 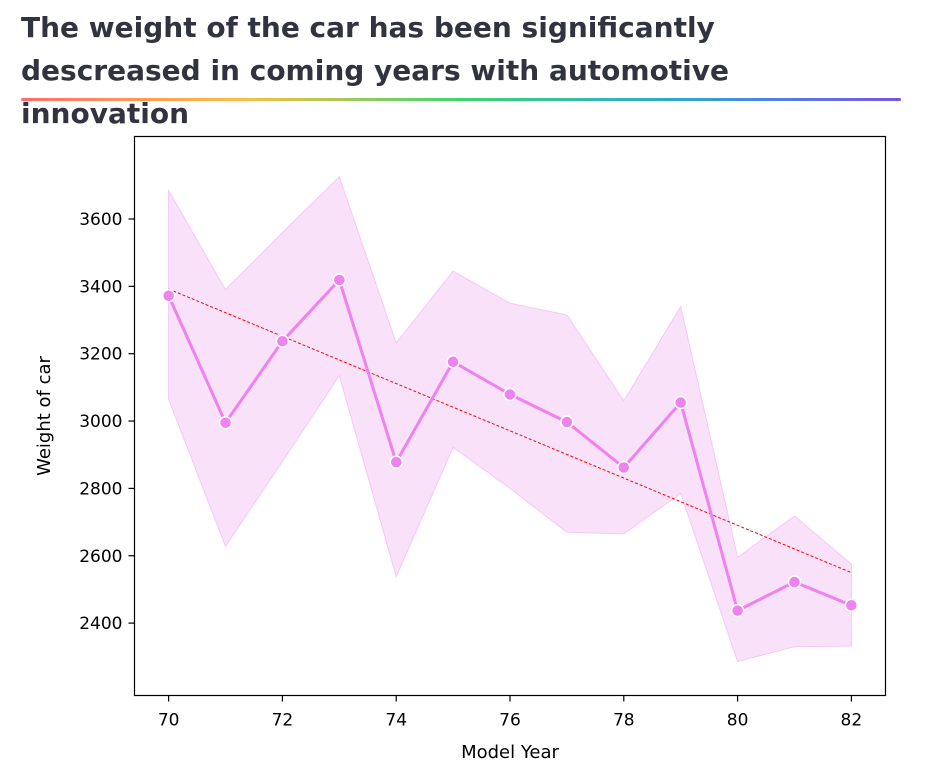 What do you see at coordinates (738, 721) in the screenshot?
I see `x-tick-label: 80` at bounding box center [738, 721].